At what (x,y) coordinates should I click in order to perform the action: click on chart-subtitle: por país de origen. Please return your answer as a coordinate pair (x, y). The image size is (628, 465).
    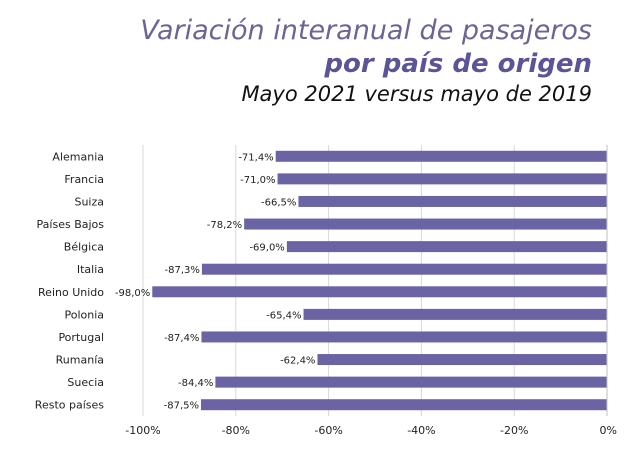
    Looking at the image, I should click on (458, 64).